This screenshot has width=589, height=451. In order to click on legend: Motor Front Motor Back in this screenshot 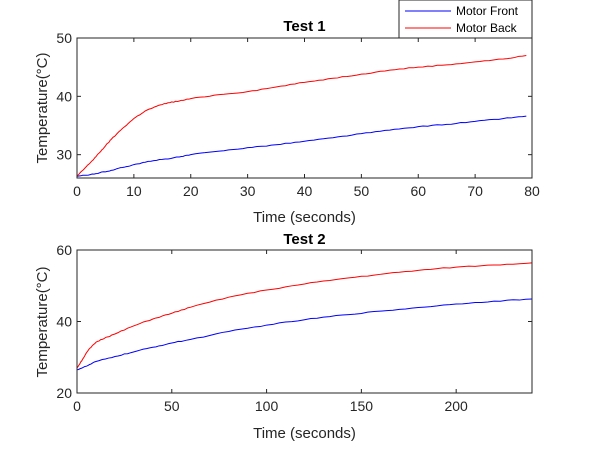, I will do `click(465, 19)`.